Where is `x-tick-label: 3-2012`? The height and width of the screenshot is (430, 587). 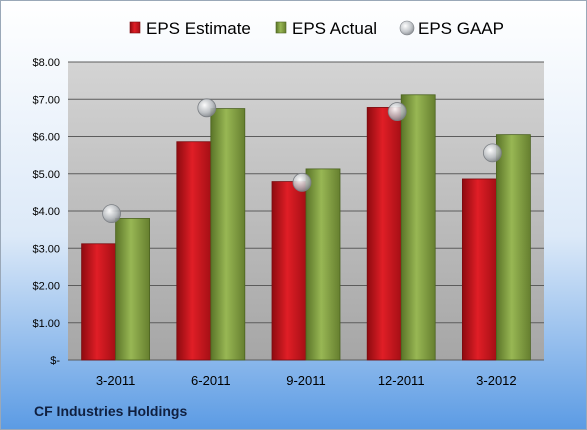 x-tick-label: 3-2012 is located at coordinates (496, 380).